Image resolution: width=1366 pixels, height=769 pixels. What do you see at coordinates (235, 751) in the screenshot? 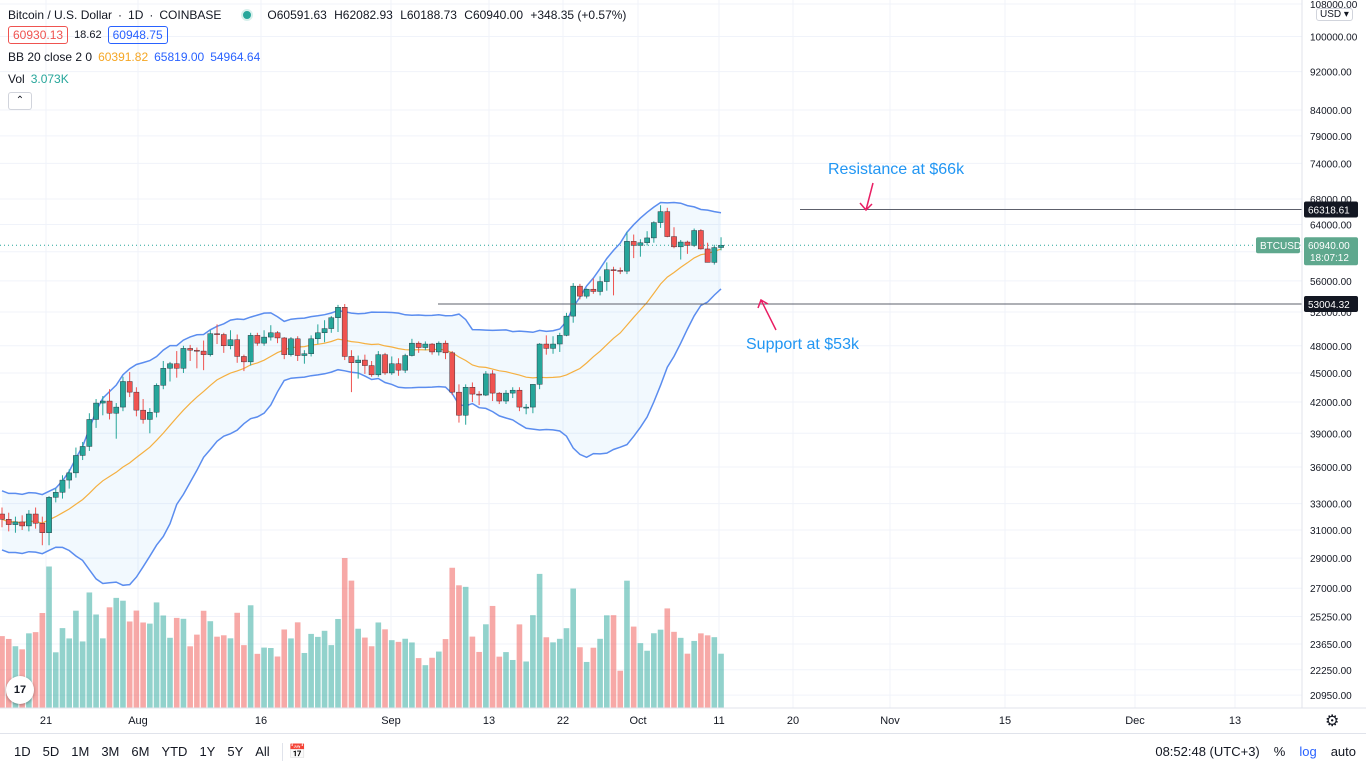
I see `timeframe-5y: 5Y` at bounding box center [235, 751].